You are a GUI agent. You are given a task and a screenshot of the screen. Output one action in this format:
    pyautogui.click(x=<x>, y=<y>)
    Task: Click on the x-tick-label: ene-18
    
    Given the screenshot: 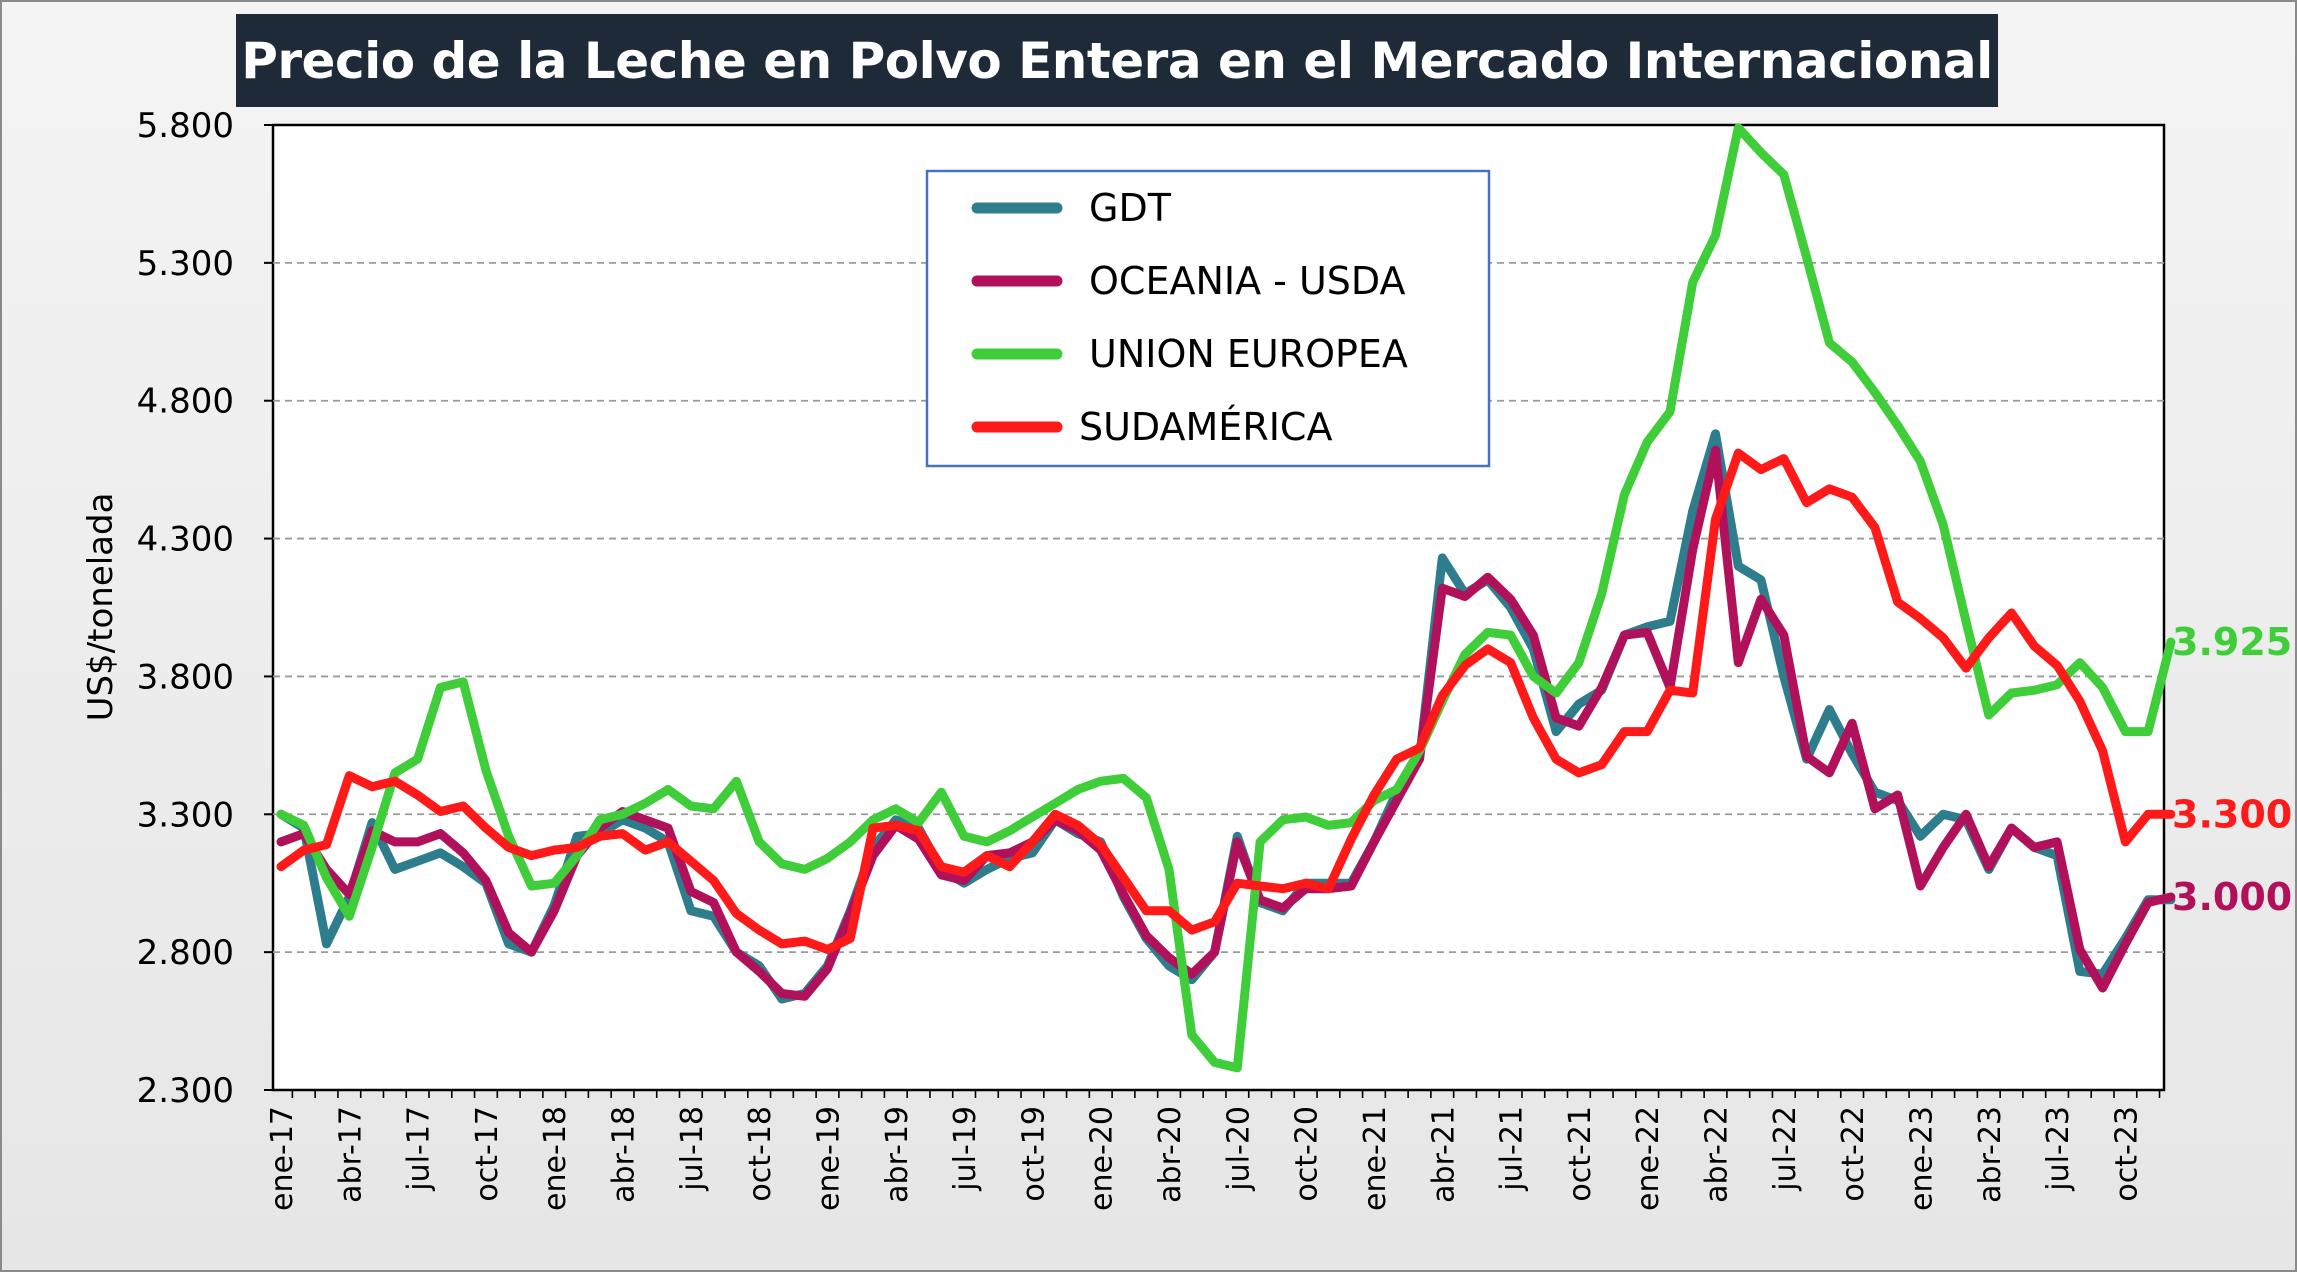 What is the action you would take?
    pyautogui.click(x=555, y=1158)
    